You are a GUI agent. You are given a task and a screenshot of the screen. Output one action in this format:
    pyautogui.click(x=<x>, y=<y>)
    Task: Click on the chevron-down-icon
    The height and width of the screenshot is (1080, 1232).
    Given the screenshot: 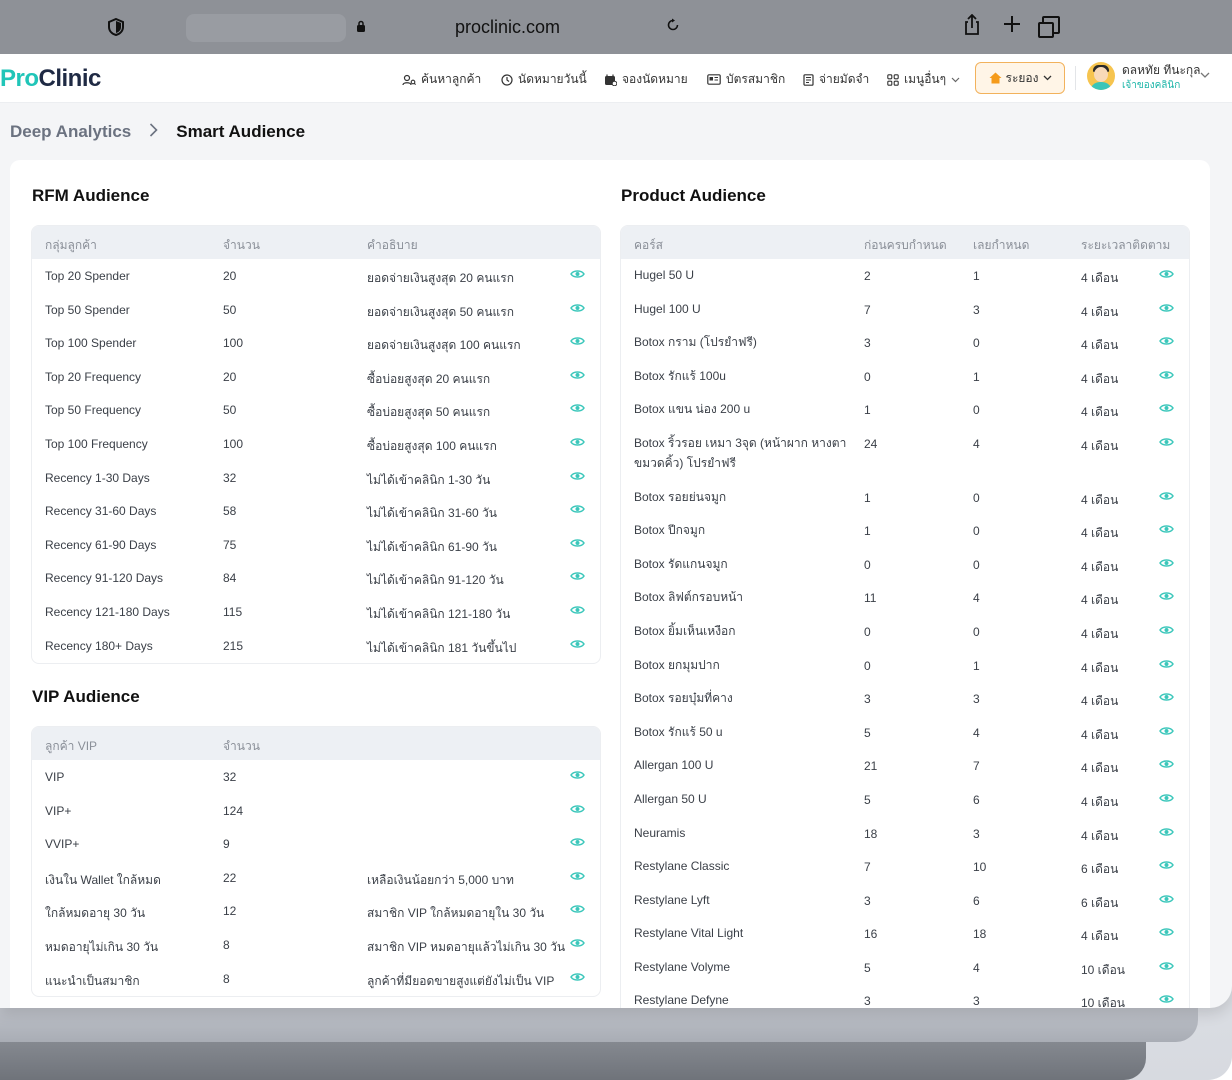 What is the action you would take?
    pyautogui.click(x=1205, y=76)
    